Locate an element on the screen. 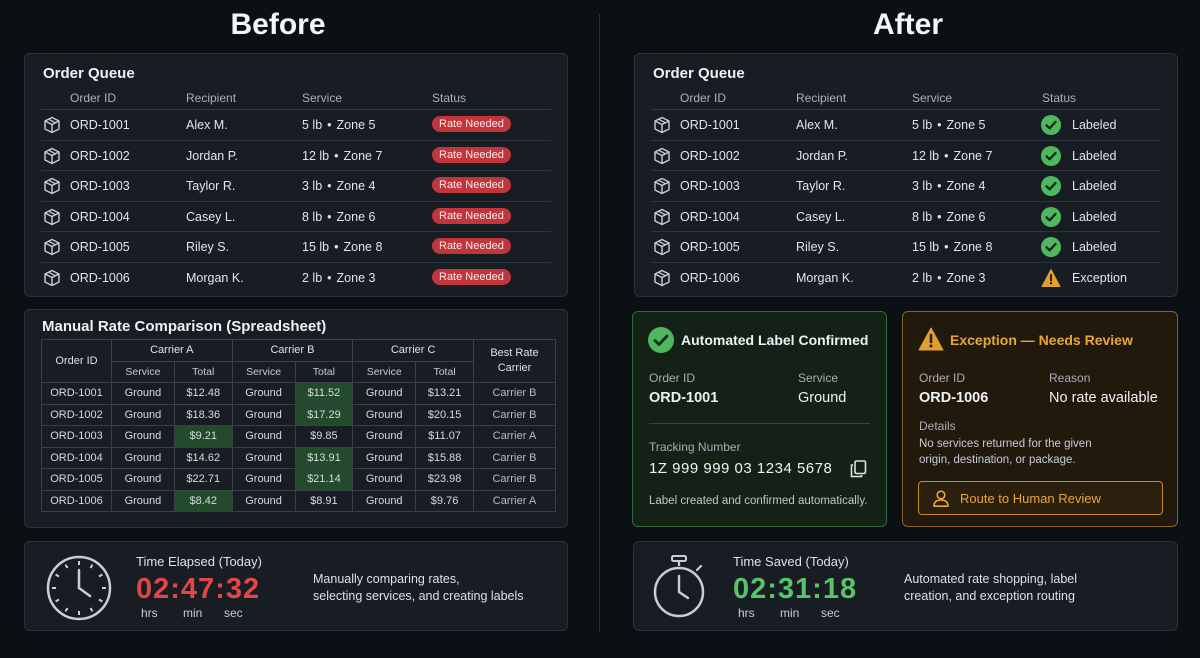 The height and width of the screenshot is (658, 1200). col-order-id: Order ID is located at coordinates (703, 98).